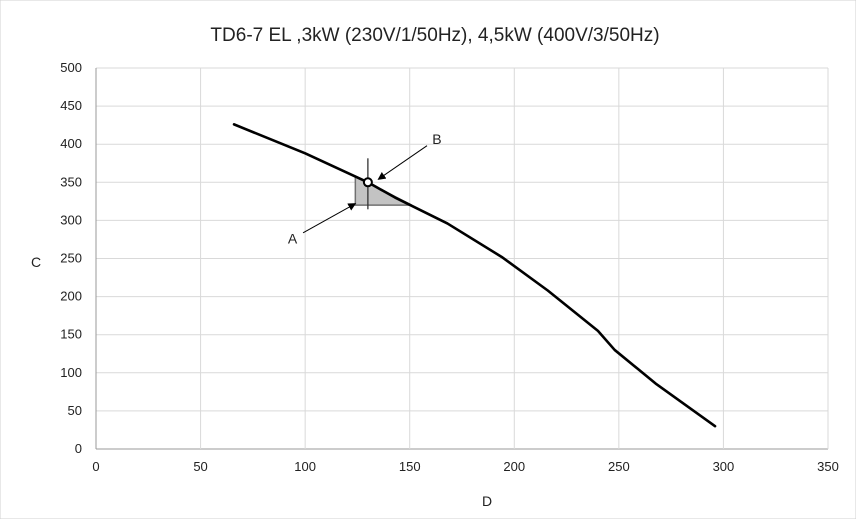 The width and height of the screenshot is (856, 519). Describe the element at coordinates (828, 466) in the screenshot. I see `x-tick-label: 350` at that location.